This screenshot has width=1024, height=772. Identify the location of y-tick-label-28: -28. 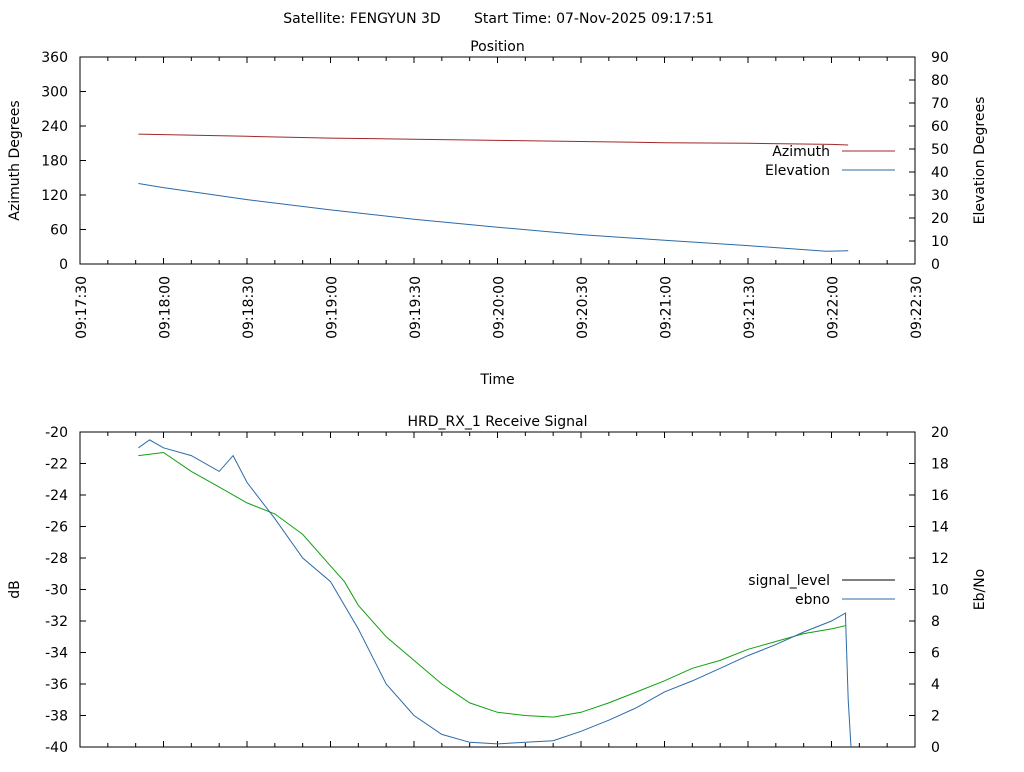
(56, 559).